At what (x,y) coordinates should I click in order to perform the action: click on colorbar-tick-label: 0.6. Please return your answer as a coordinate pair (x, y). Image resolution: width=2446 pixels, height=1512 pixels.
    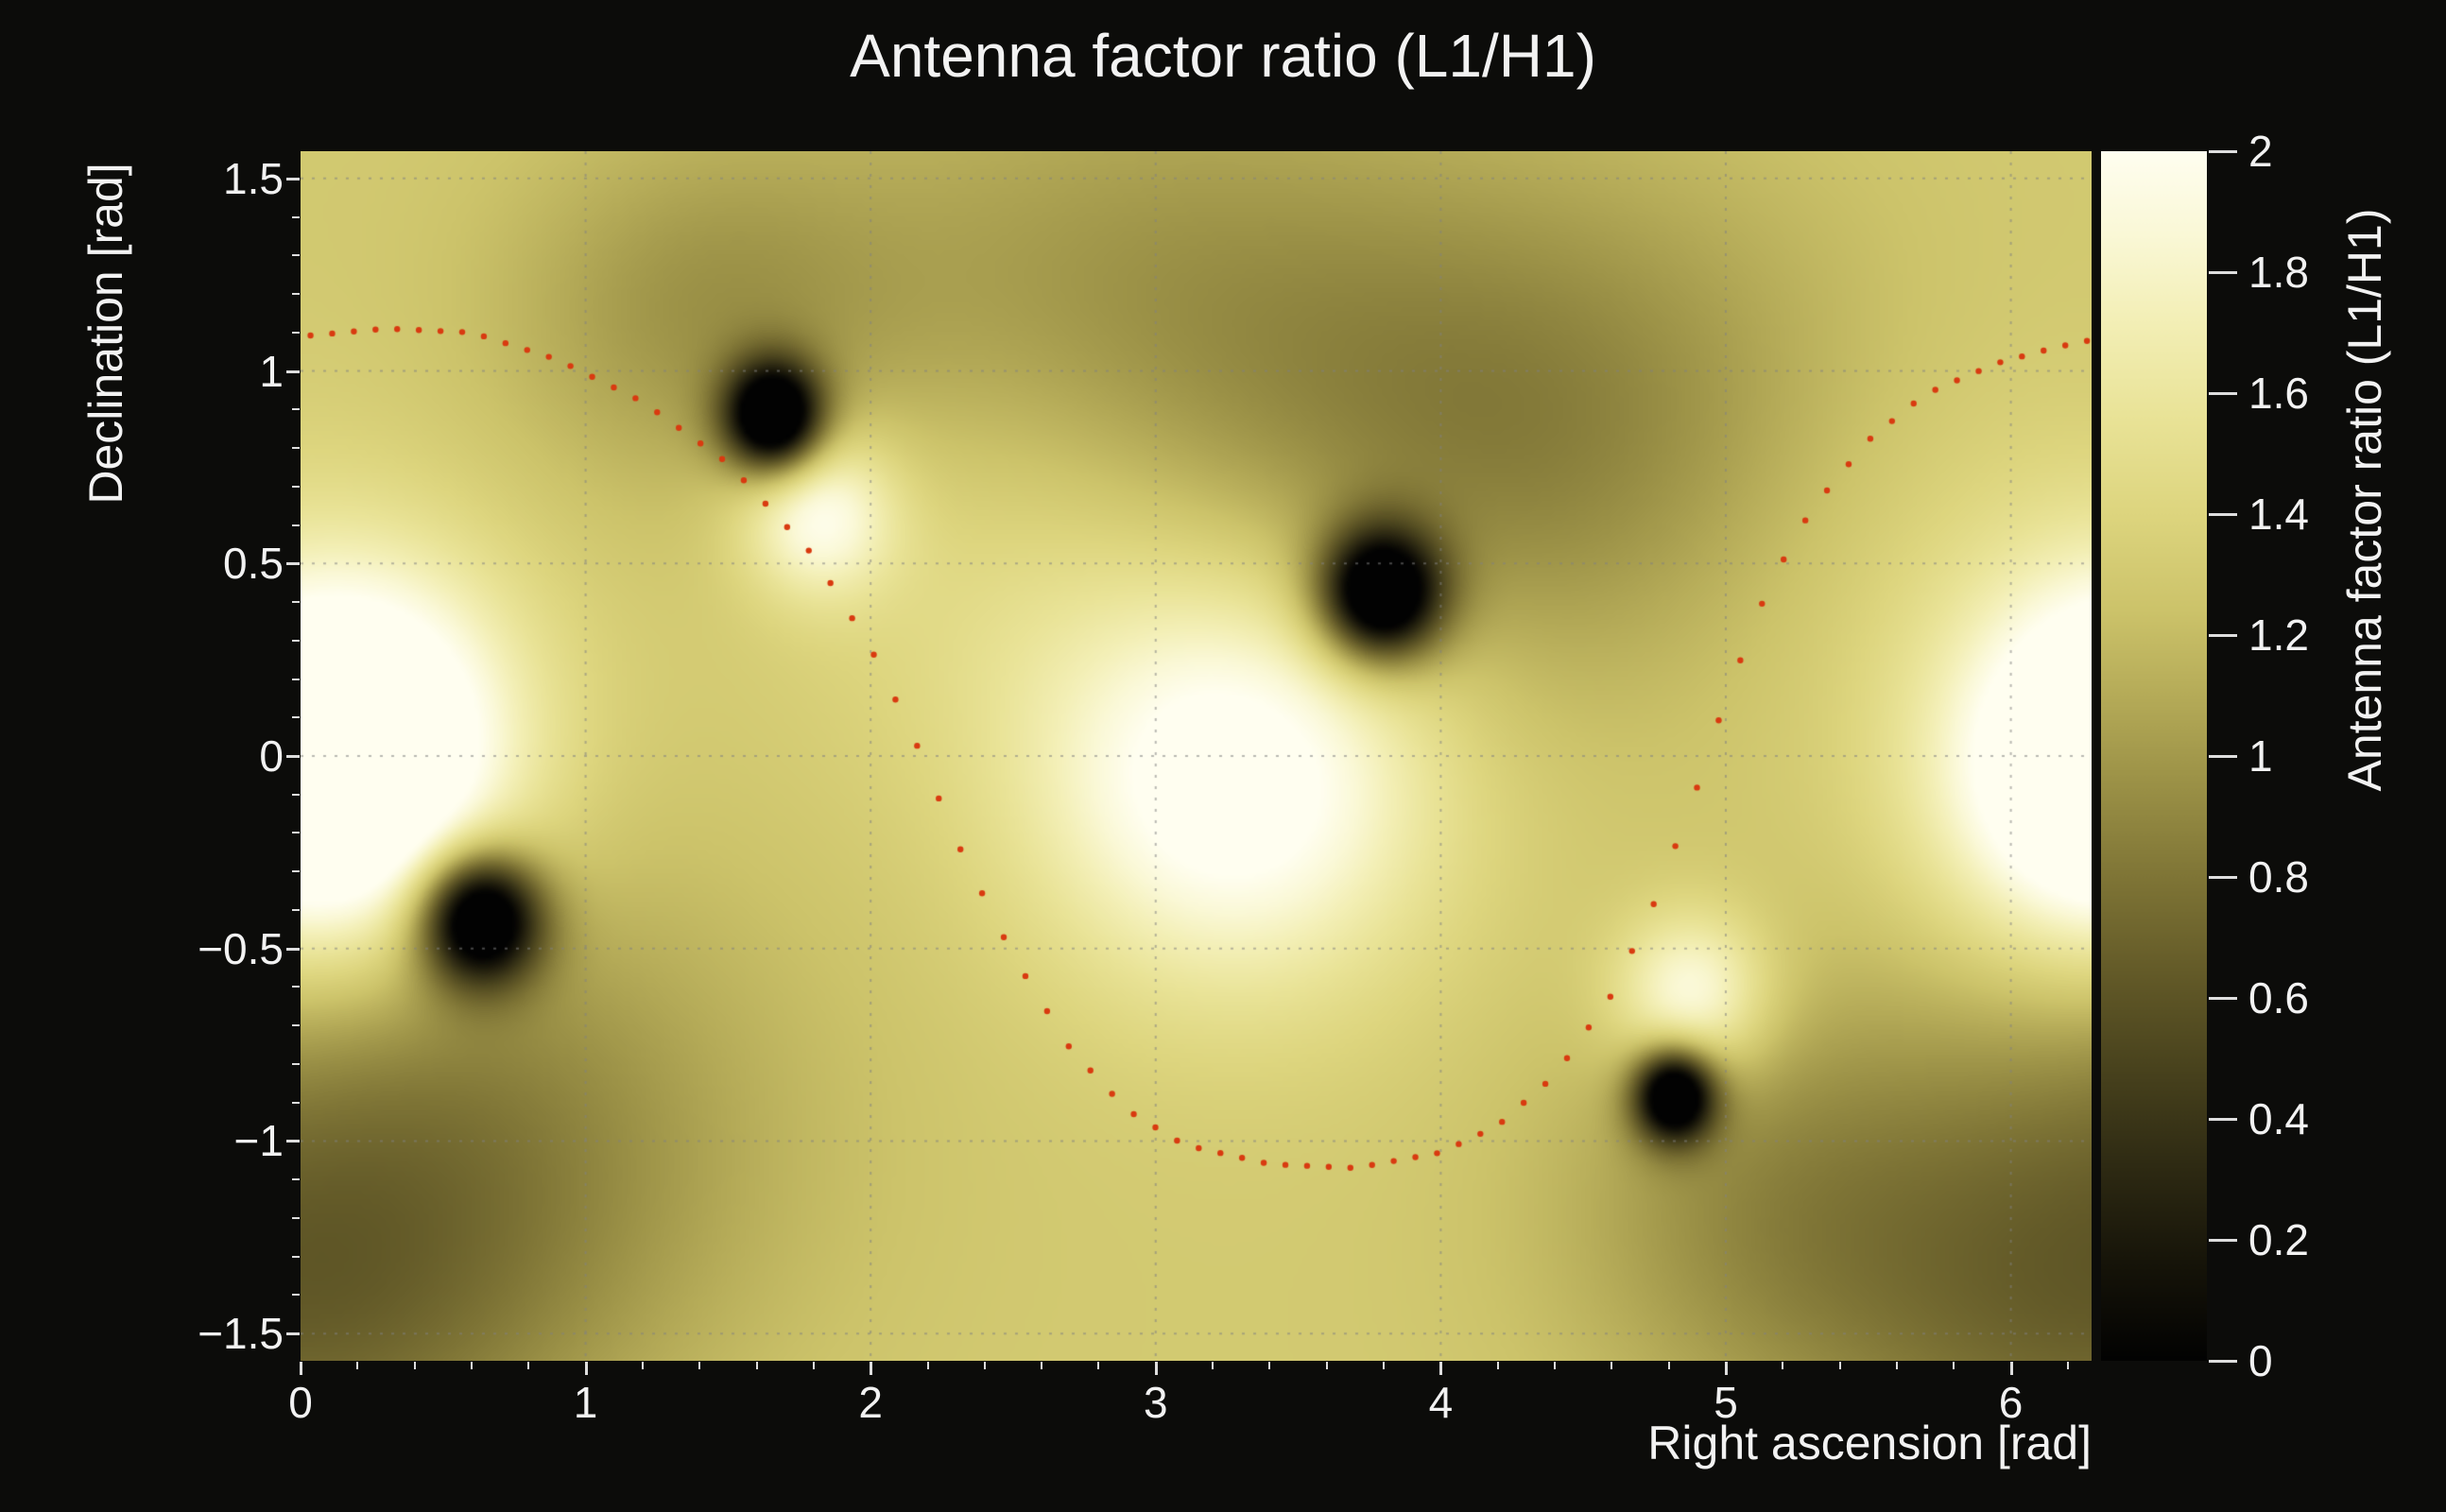
    Looking at the image, I should click on (2278, 997).